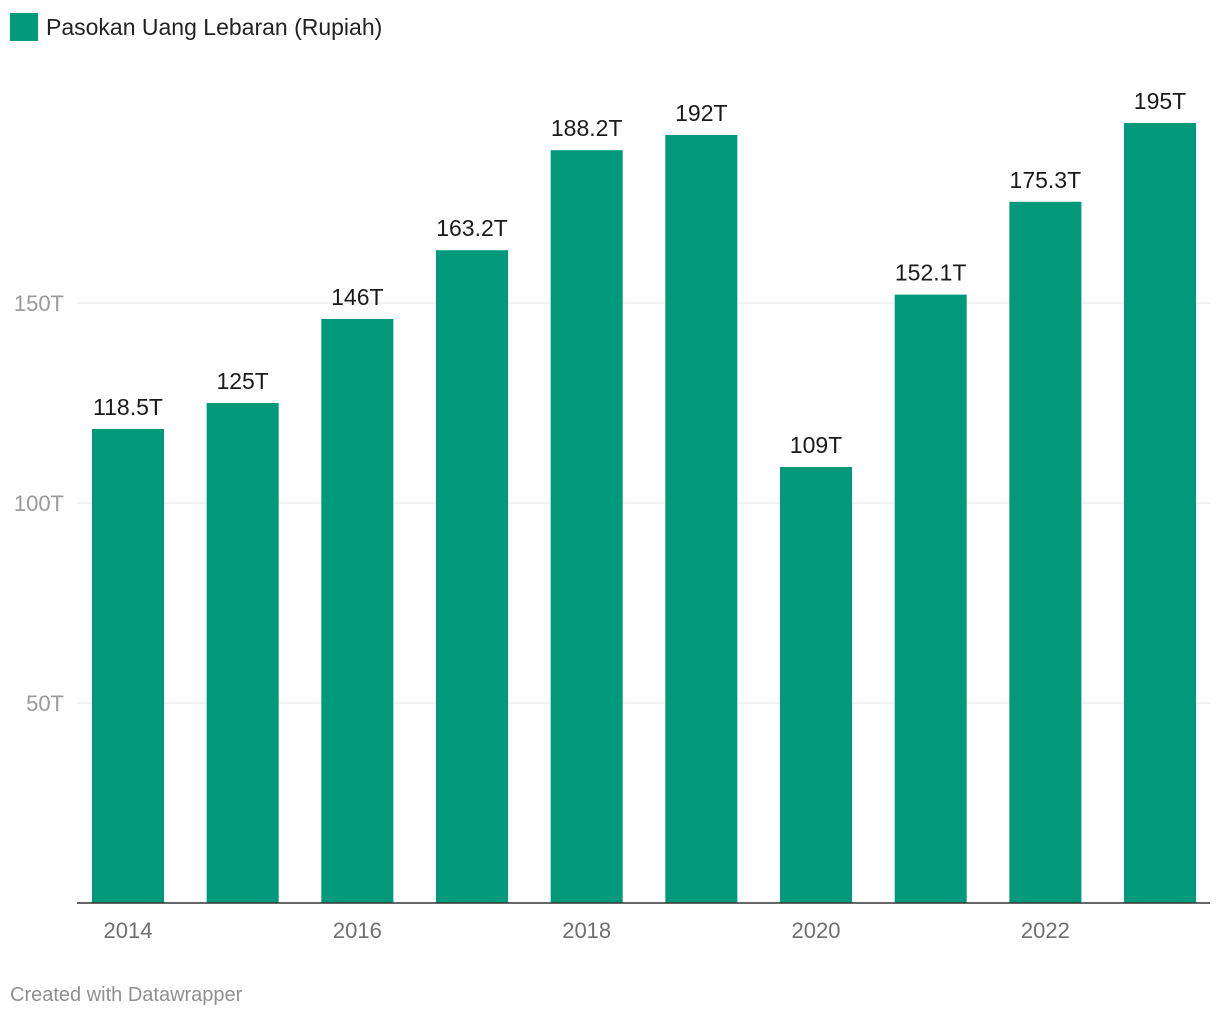 This screenshot has height=1020, width=1220. What do you see at coordinates (586, 526) in the screenshot?
I see `bar-2018` at bounding box center [586, 526].